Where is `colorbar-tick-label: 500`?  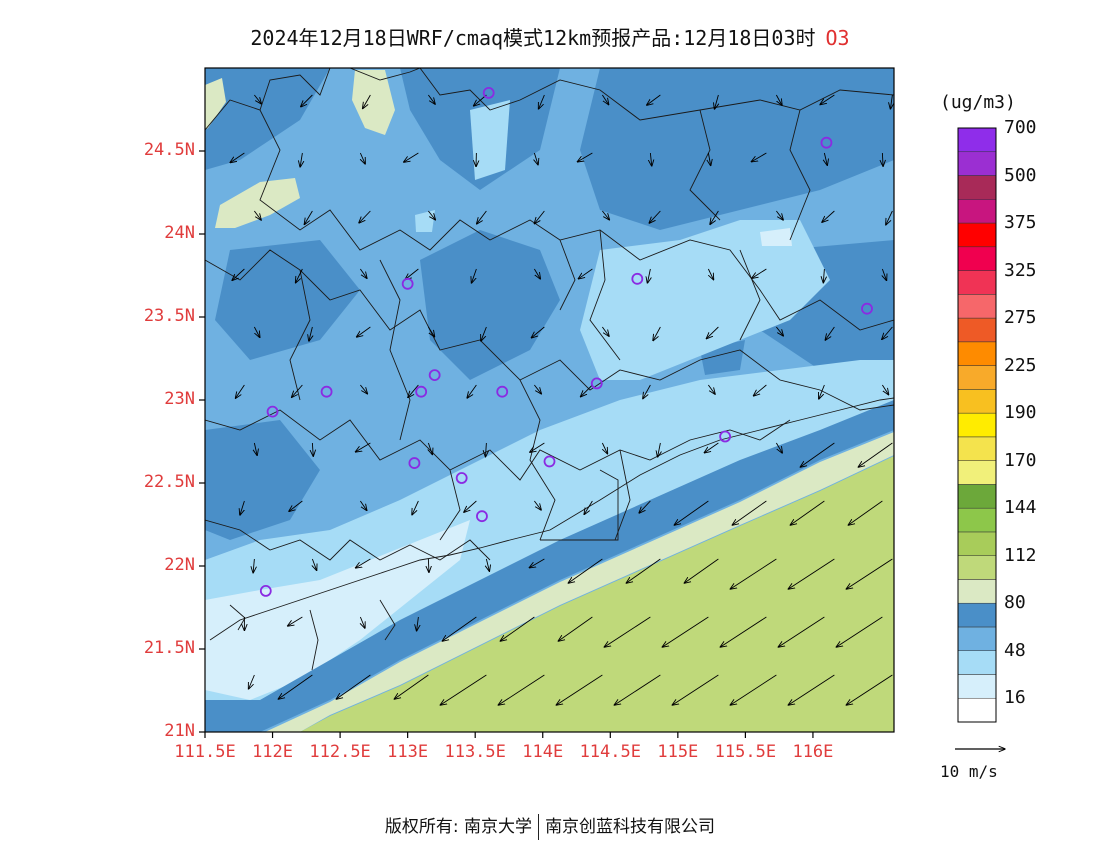 colorbar-tick-label: 500 is located at coordinates (1020, 175).